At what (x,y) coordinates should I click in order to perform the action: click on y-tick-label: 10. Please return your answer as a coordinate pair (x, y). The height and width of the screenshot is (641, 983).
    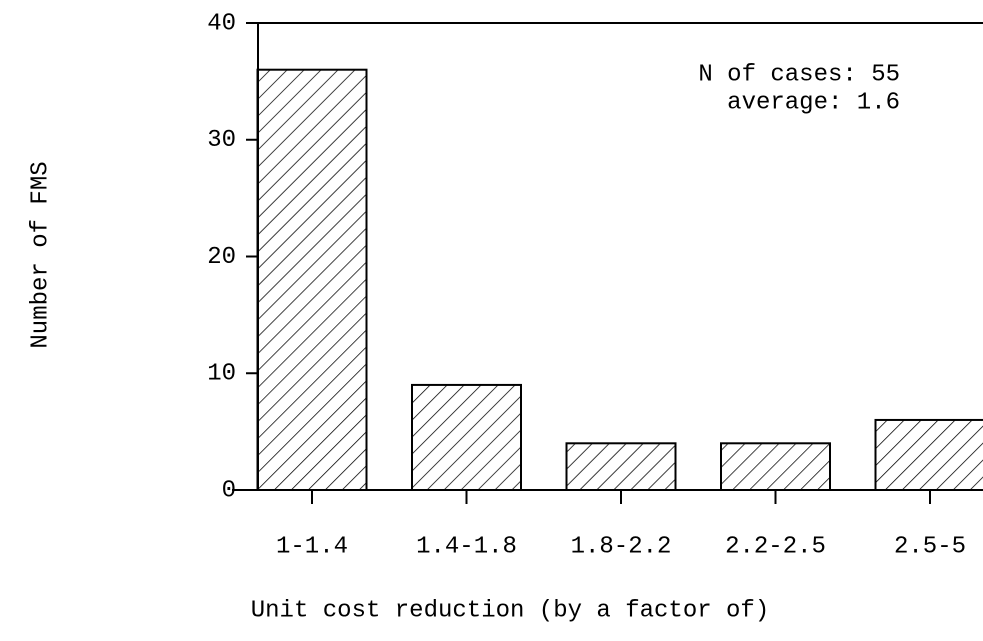
    Looking at the image, I should click on (221, 374).